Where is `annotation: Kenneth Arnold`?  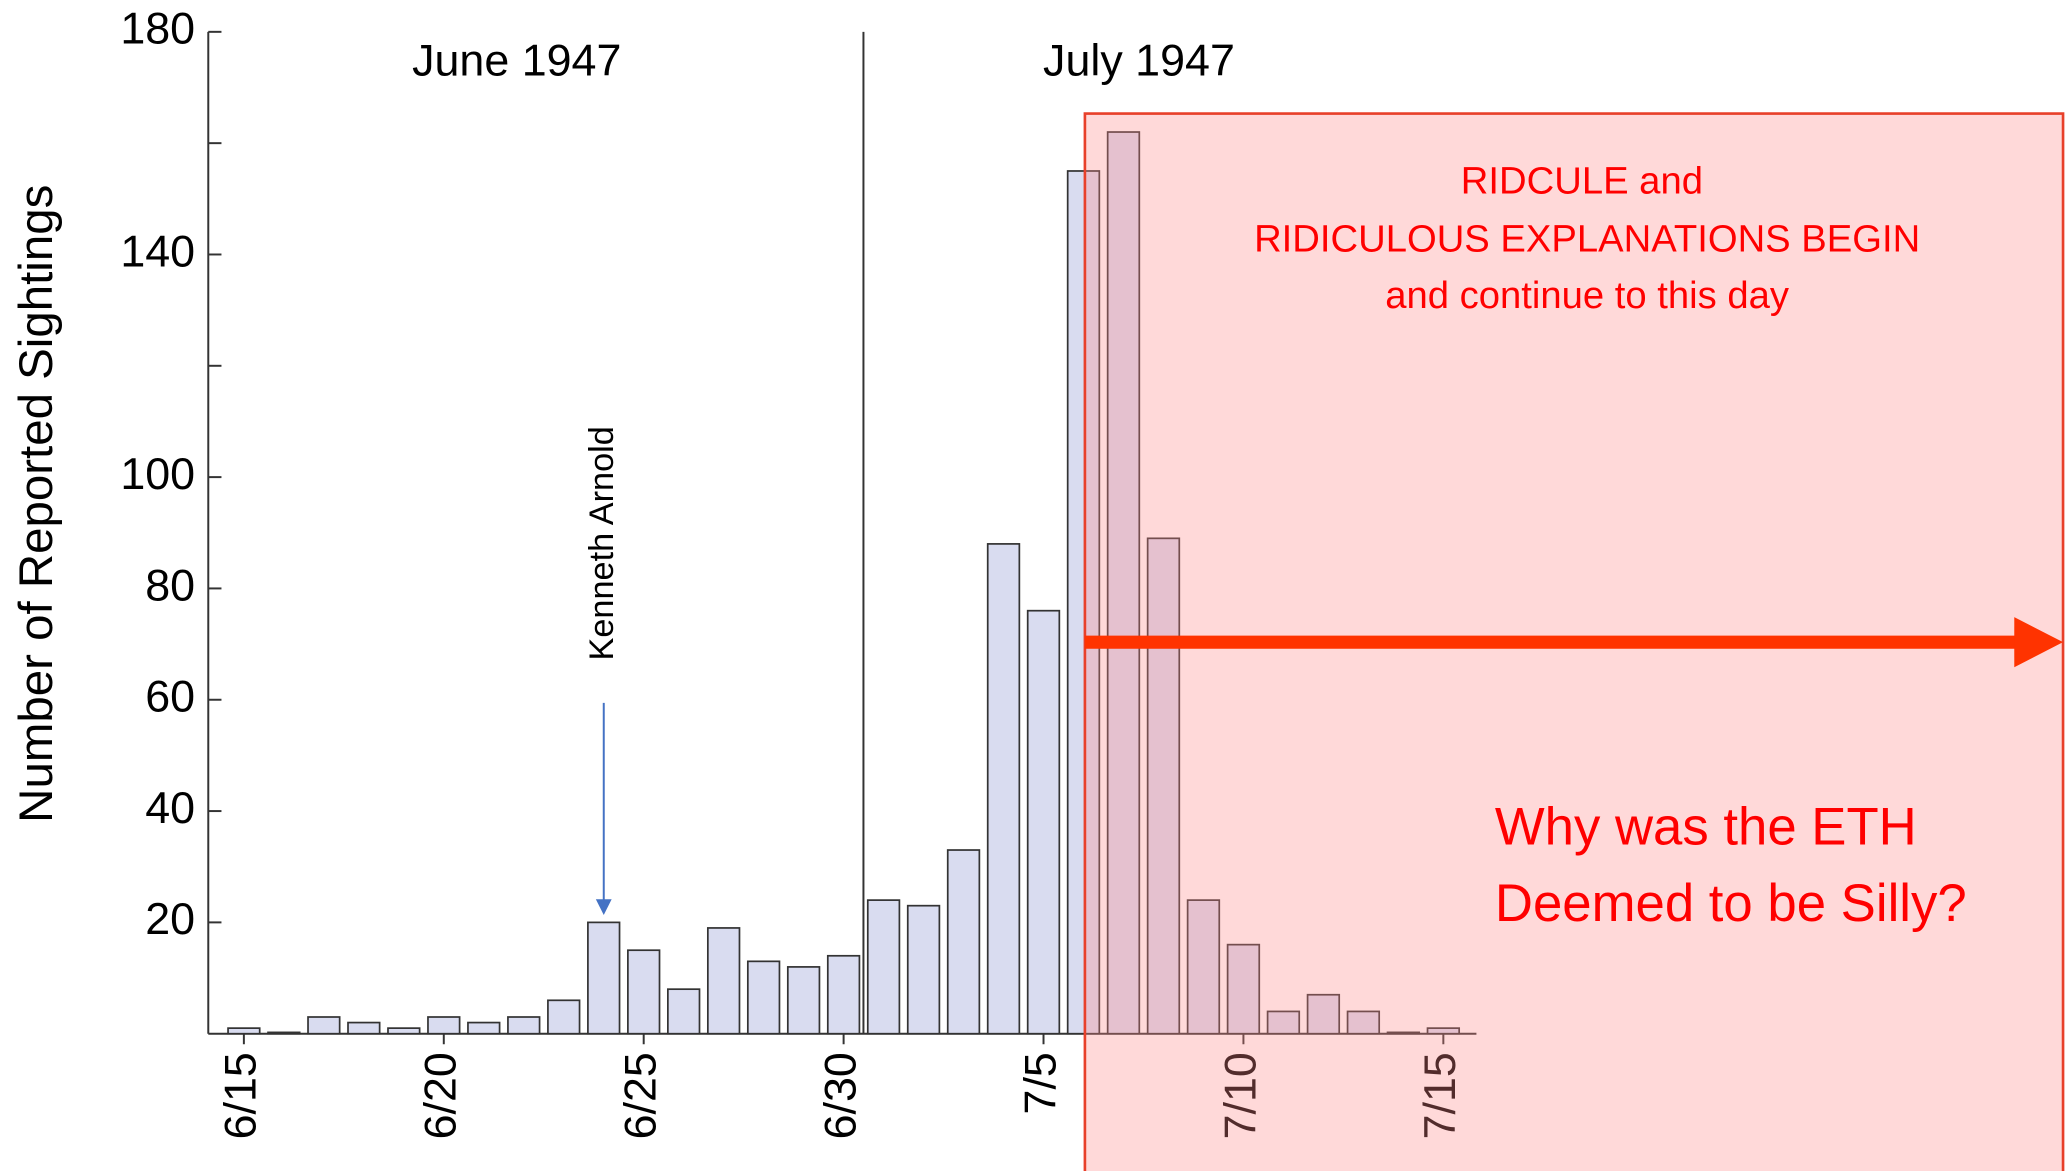
annotation: Kenneth Arnold is located at coordinates (602, 543).